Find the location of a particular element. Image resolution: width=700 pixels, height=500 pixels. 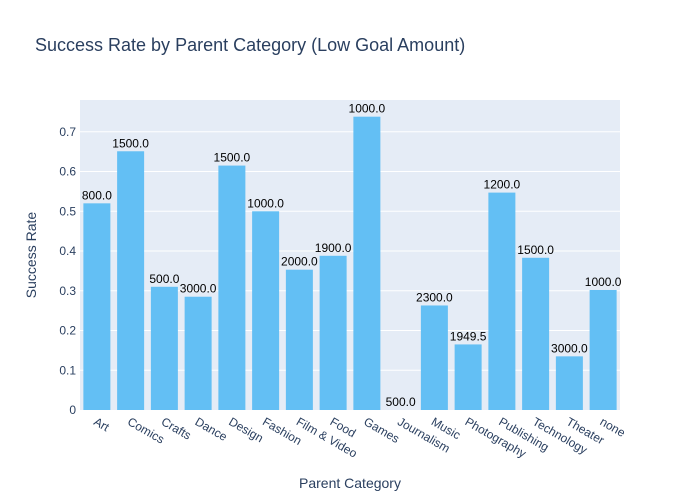

x-tick-label: Design is located at coordinates (245, 429).